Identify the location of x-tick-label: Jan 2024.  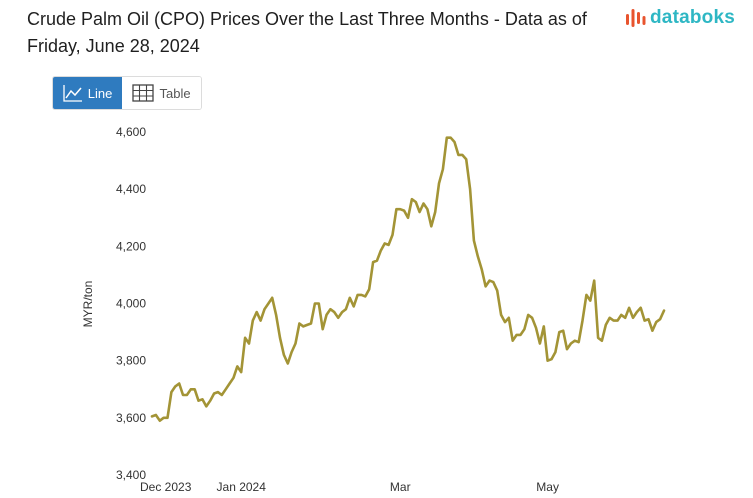
(242, 487).